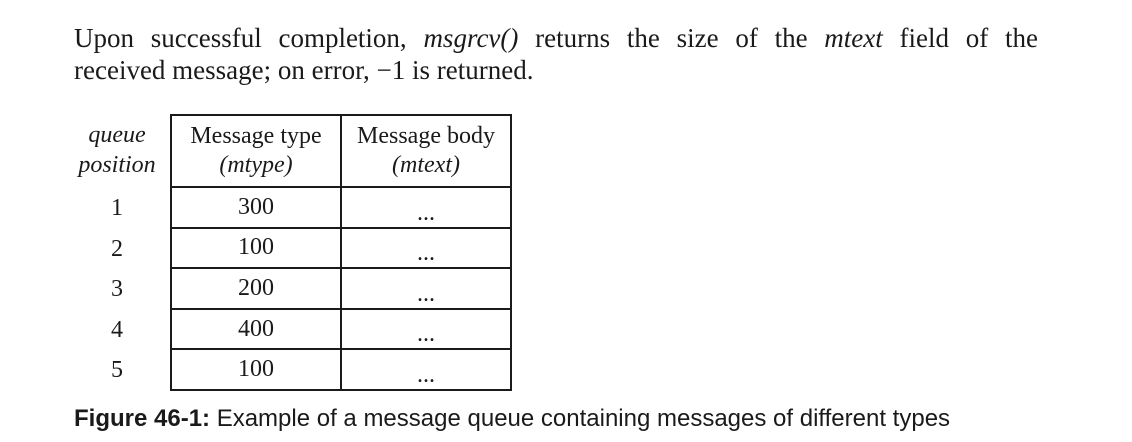 This screenshot has height=442, width=1132. Describe the element at coordinates (960, 38) in the screenshot. I see `paragraph-text: field of the` at that location.